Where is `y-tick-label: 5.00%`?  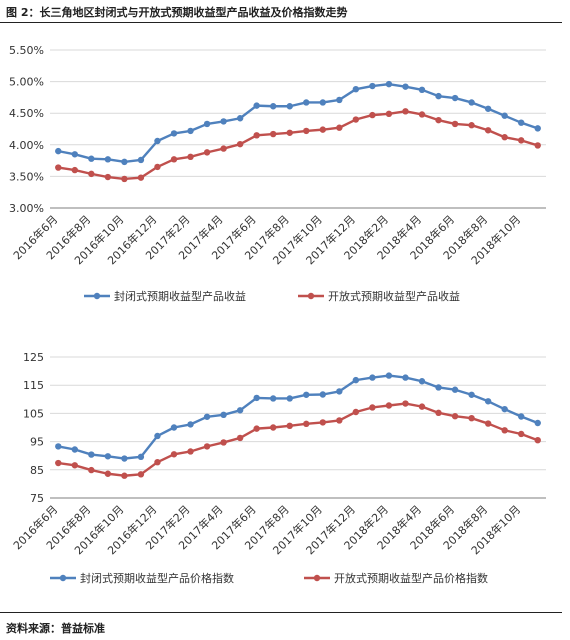 y-tick-label: 5.00% is located at coordinates (26, 82).